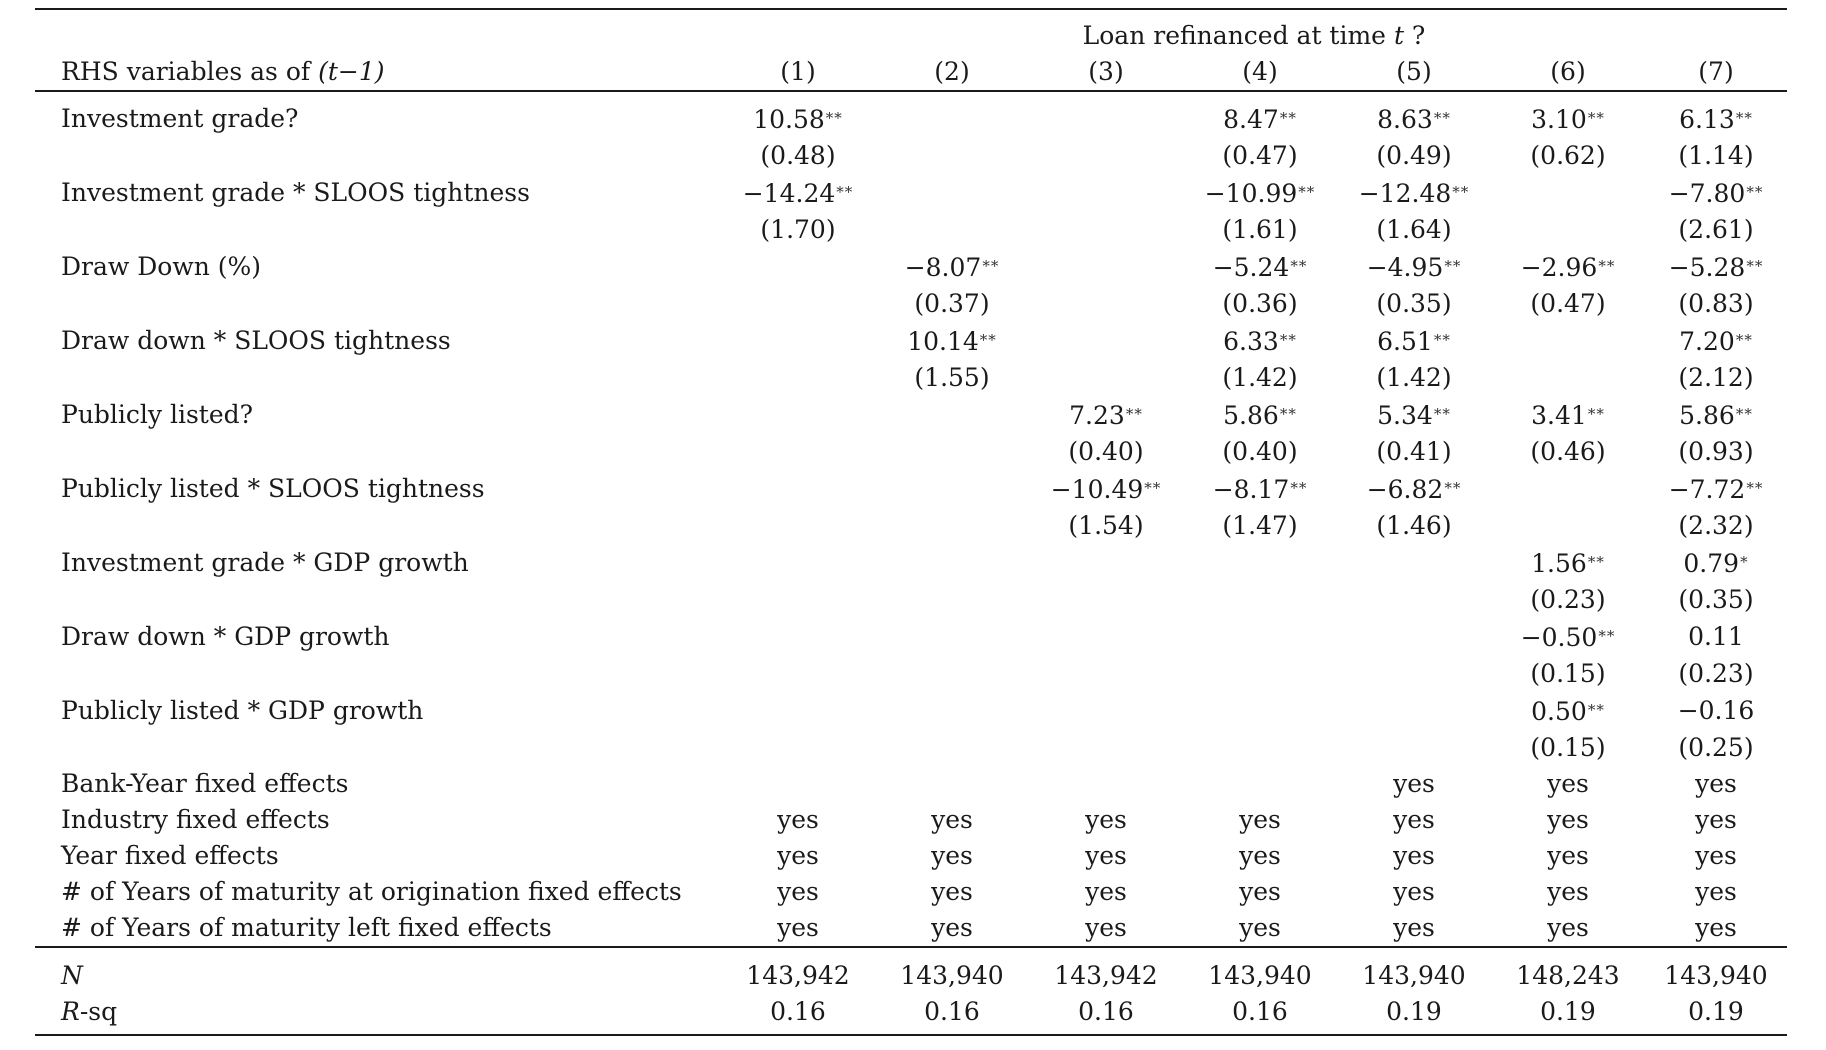 Image resolution: width=1826 pixels, height=1050 pixels. What do you see at coordinates (798, 71) in the screenshot?
I see `column-header-1: (1)` at bounding box center [798, 71].